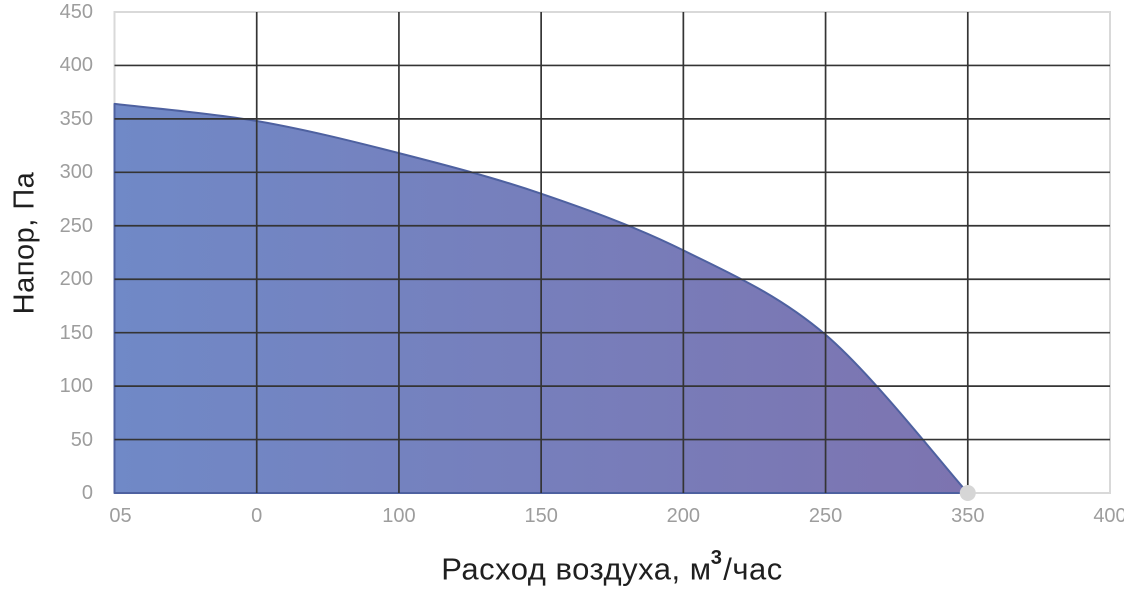  Describe the element at coordinates (825, 516) in the screenshot. I see `x-tick-label: 250` at that location.